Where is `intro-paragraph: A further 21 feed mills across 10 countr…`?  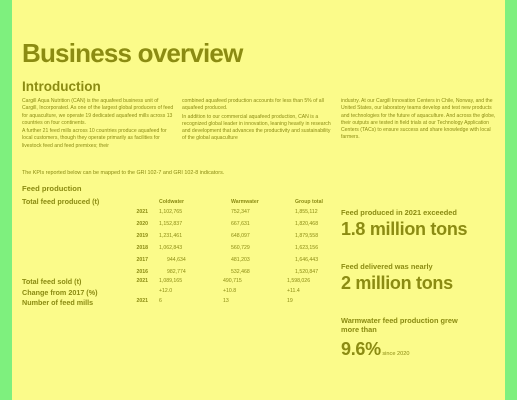
intro-paragraph: A further 21 feed mills across 10 countr… is located at coordinates (94, 138).